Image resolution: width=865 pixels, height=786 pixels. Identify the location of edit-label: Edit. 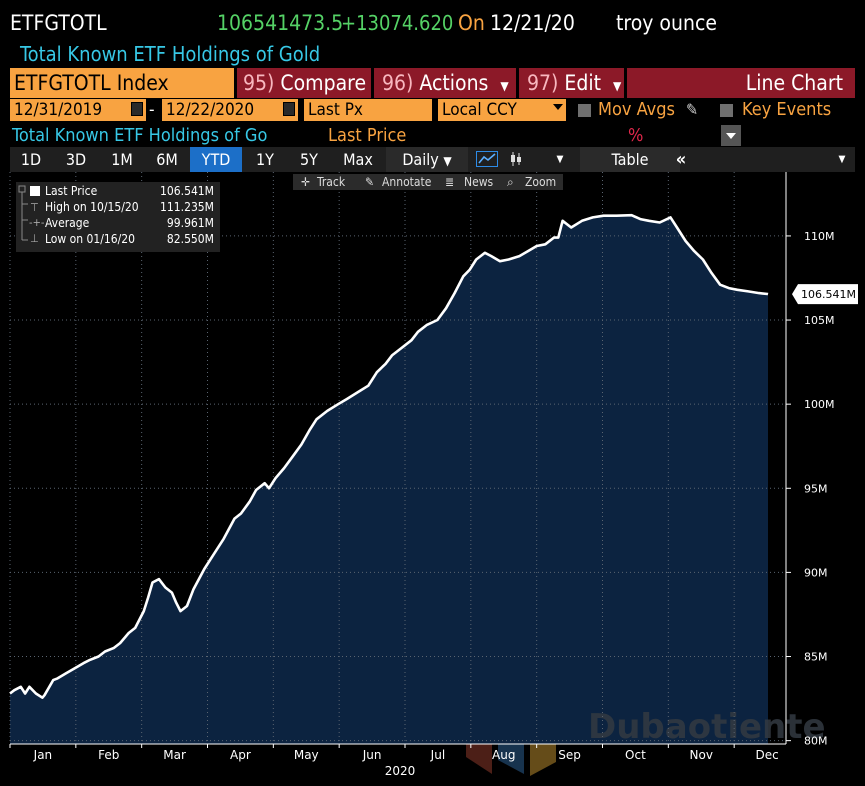
(583, 83).